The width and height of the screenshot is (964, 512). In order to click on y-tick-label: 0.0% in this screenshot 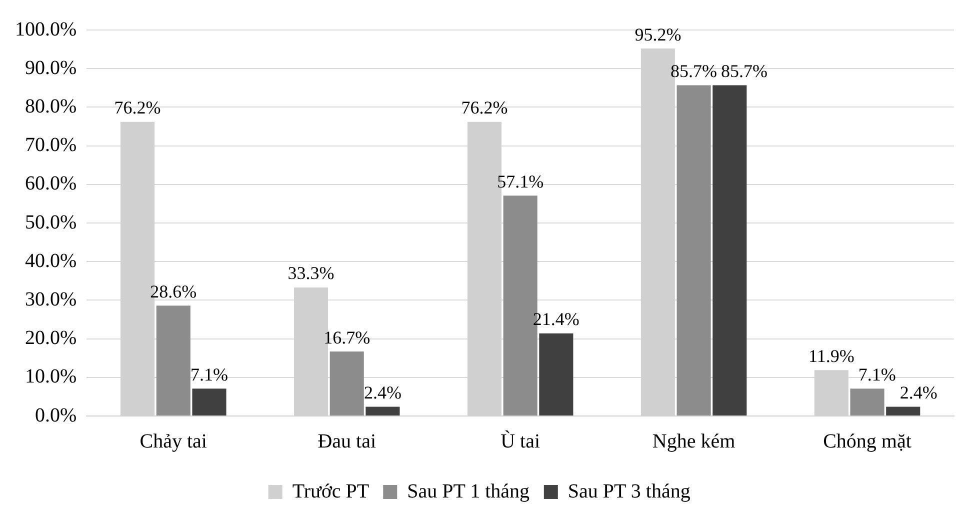, I will do `click(55, 415)`.